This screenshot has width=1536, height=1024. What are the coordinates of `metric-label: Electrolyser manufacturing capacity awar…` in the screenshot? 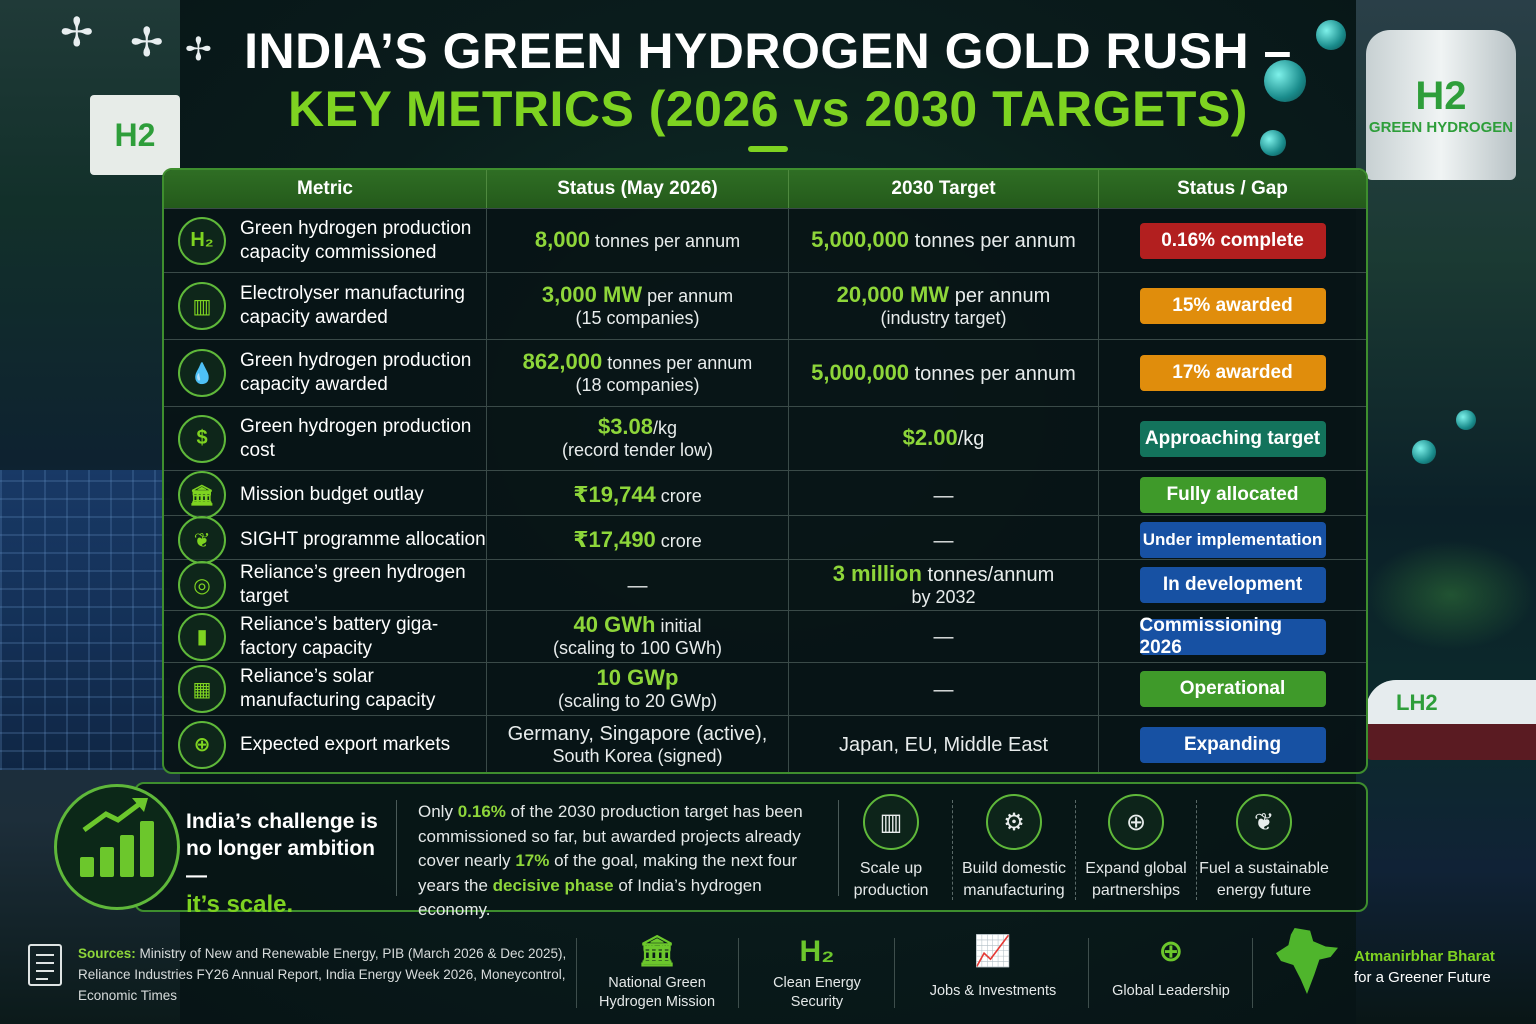 It's located at (352, 305).